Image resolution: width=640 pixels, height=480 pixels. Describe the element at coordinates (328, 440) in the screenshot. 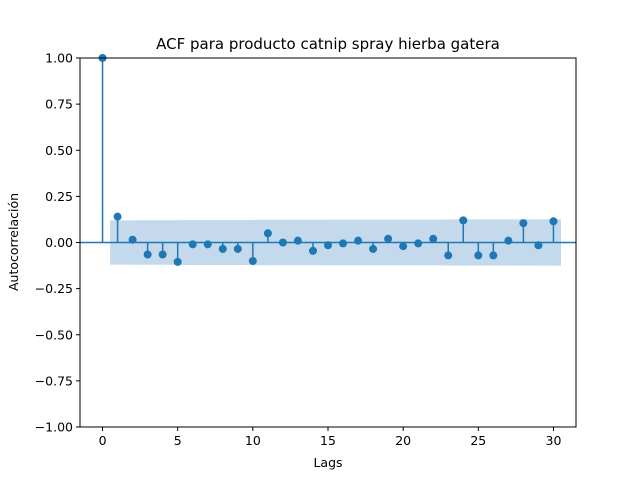

I see `x-tick-label-15: 15` at that location.